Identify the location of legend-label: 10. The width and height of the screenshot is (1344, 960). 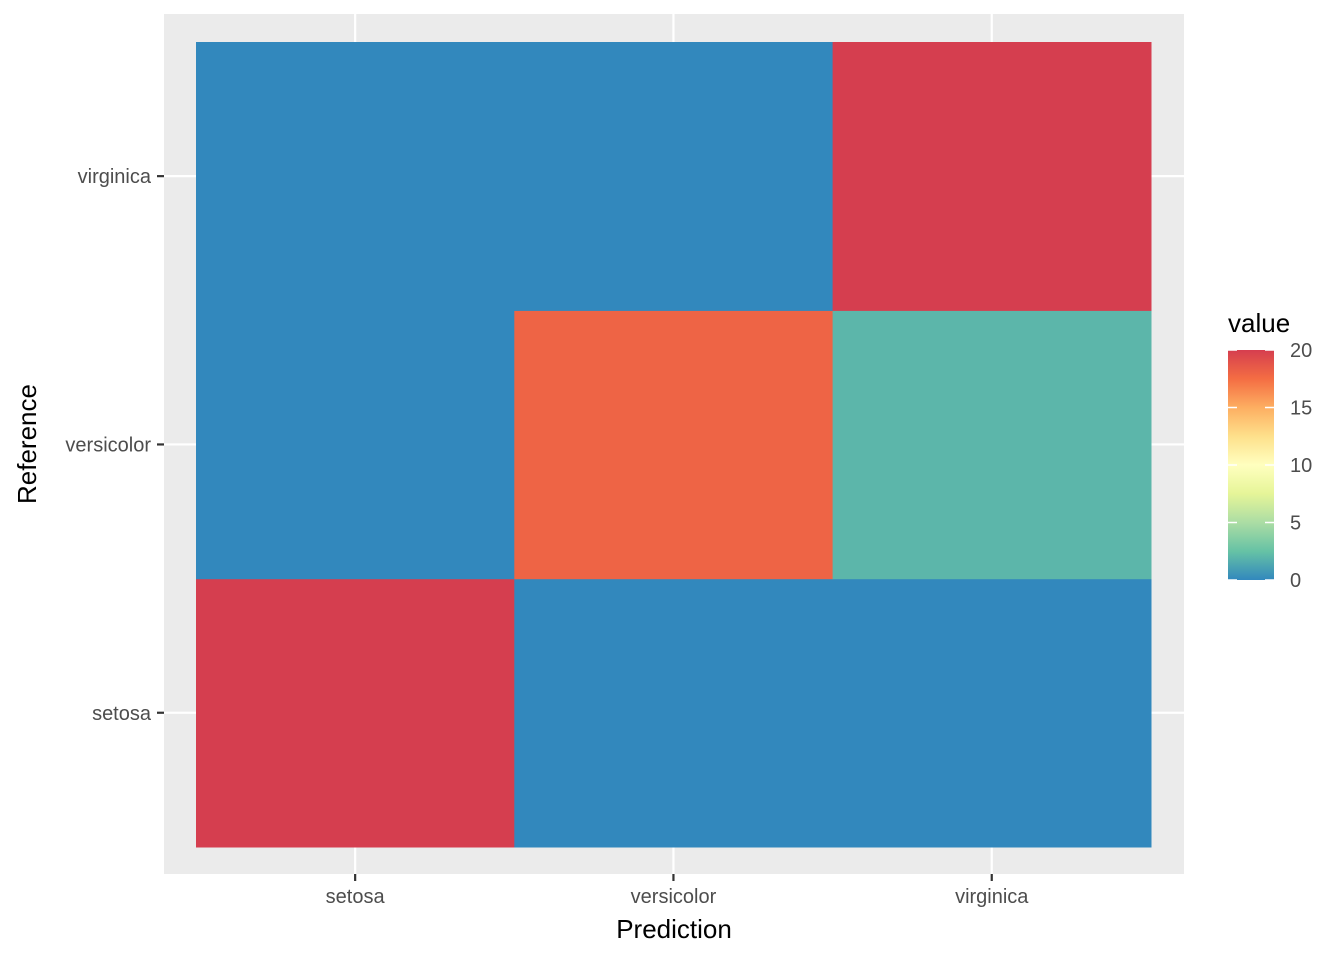
(1301, 466).